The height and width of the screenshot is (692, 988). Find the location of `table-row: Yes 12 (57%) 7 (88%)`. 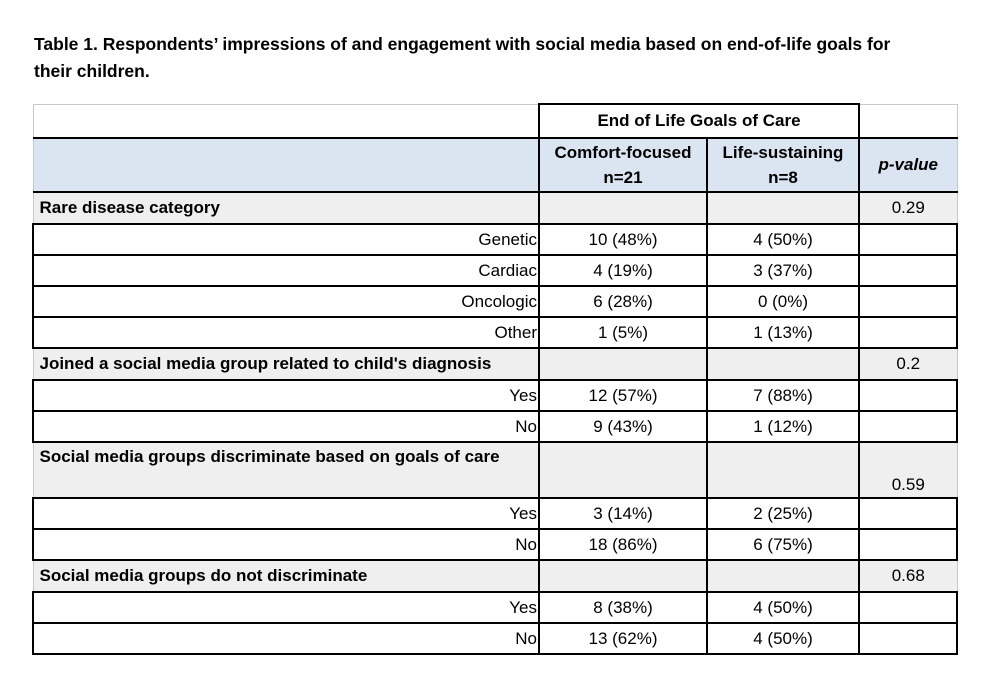

table-row: Yes 12 (57%) 7 (88%) is located at coordinates (495, 396).